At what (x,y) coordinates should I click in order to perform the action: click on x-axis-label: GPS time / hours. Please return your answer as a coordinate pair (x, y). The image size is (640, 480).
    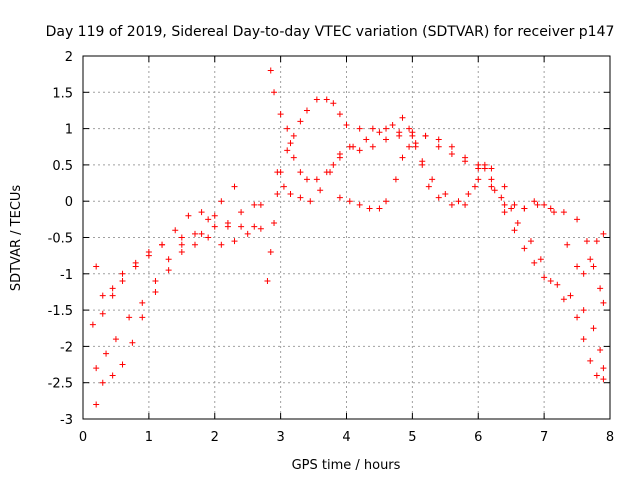
    Looking at the image, I should click on (346, 465).